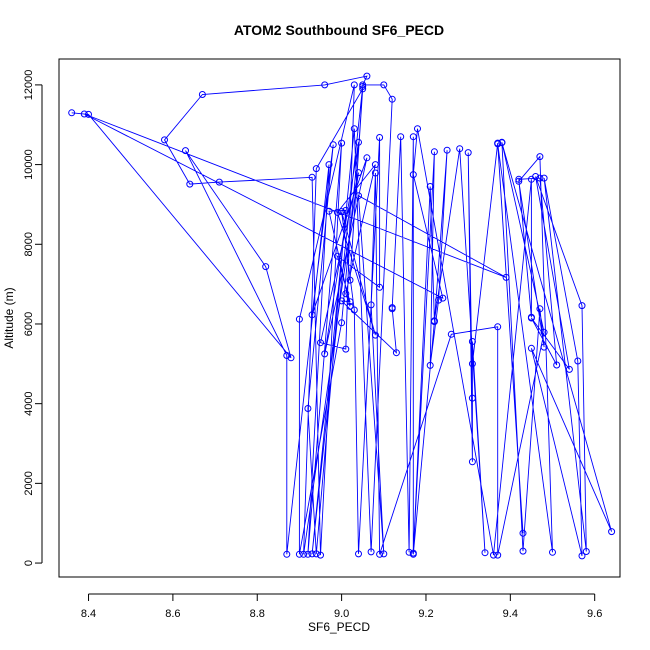 This screenshot has height=650, width=650. I want to click on y-axis-label: Altitude (m), so click(9, 317).